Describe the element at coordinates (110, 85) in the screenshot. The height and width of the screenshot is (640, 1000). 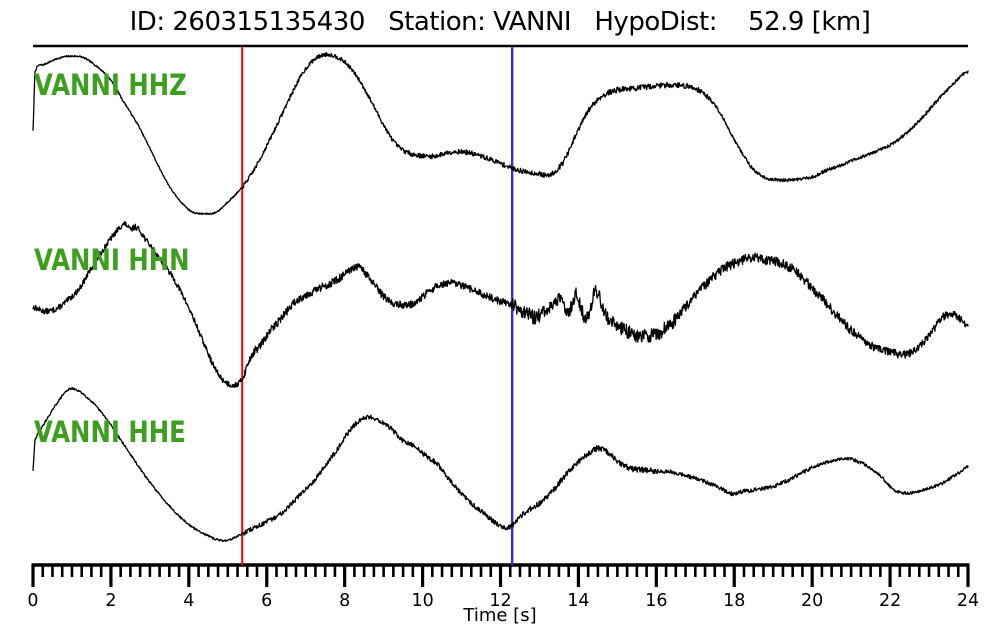
I see `trace-label-hhz: VANNI HHZ` at that location.